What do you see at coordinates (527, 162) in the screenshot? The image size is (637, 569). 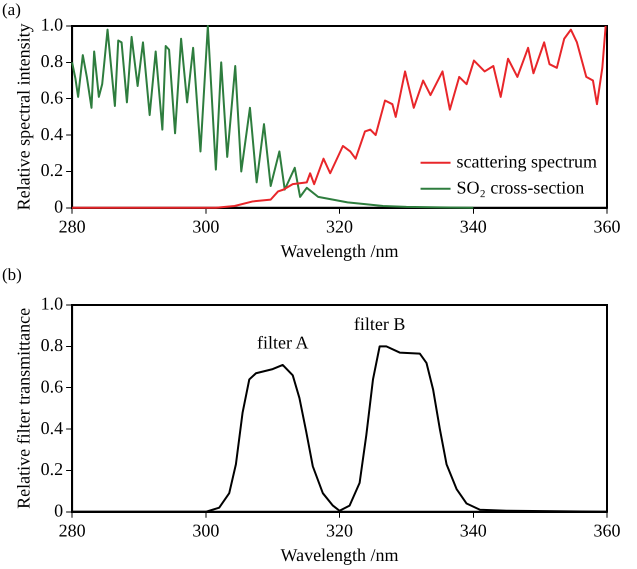 I see `legend-label: scattering spectrum` at bounding box center [527, 162].